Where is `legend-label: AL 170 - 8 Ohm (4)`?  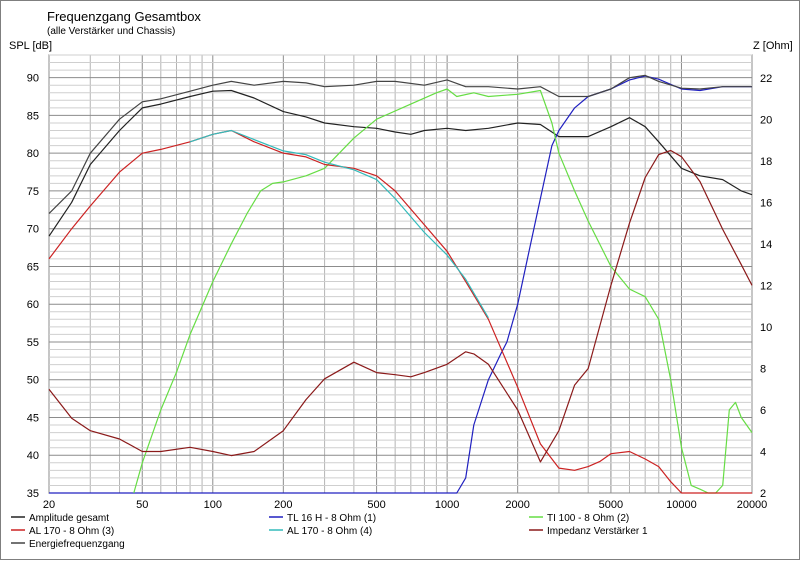
legend-label: AL 170 - 8 Ohm (4) is located at coordinates (329, 531).